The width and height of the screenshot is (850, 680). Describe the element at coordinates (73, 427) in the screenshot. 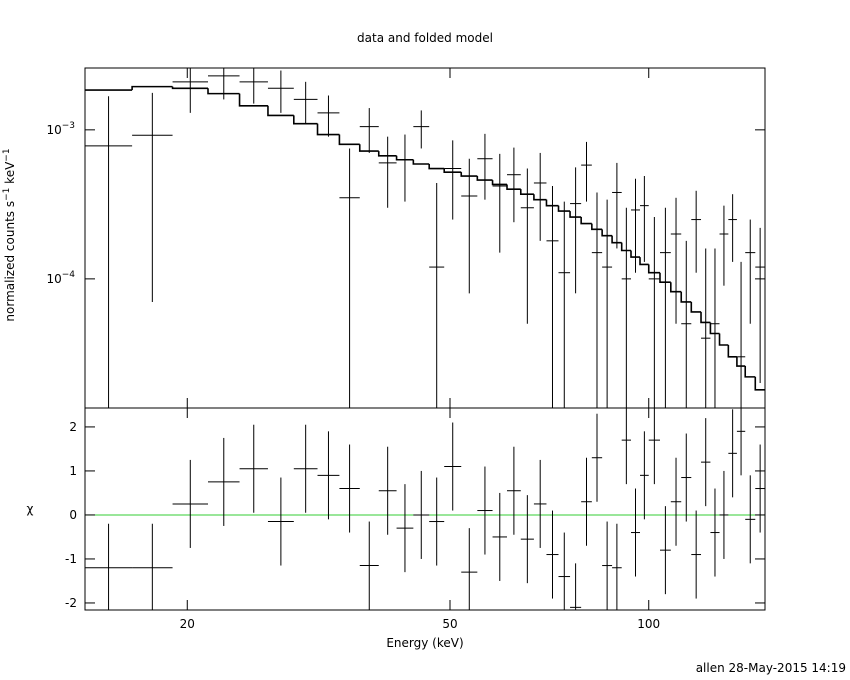

I see `residual-tick-label: 2` at that location.